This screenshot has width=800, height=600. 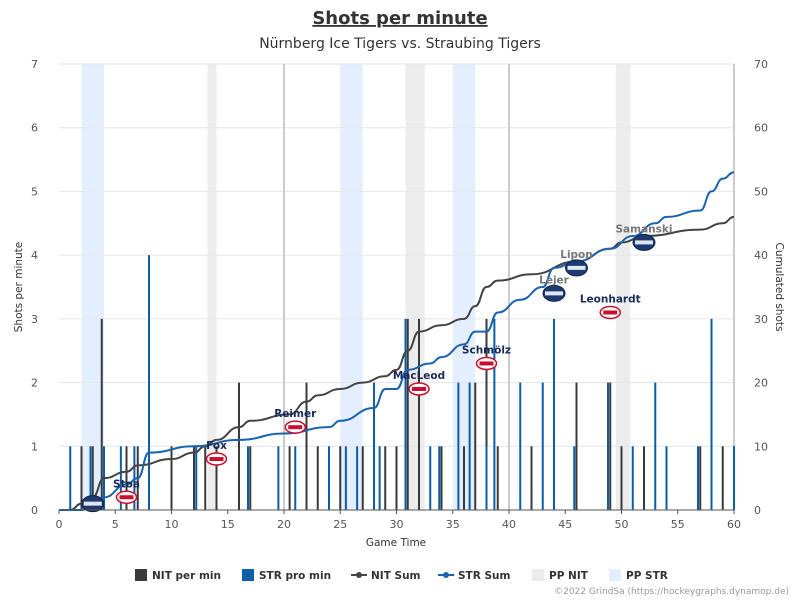 I want to click on x-tick-label: 55, so click(x=678, y=524).